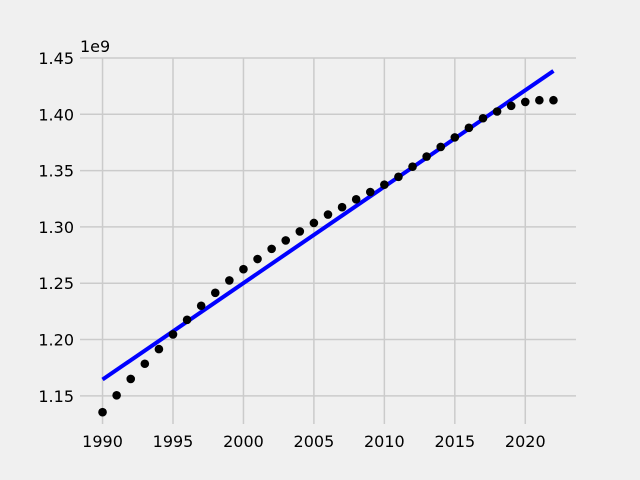 The image size is (640, 480). What do you see at coordinates (525, 441) in the screenshot?
I see `x-tick-label: 2020` at bounding box center [525, 441].